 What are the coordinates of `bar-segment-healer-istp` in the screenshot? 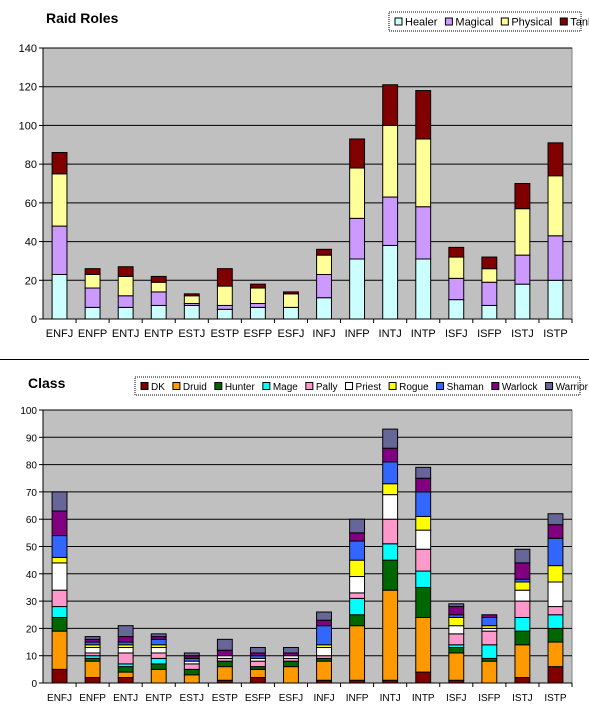 It's located at (555, 299).